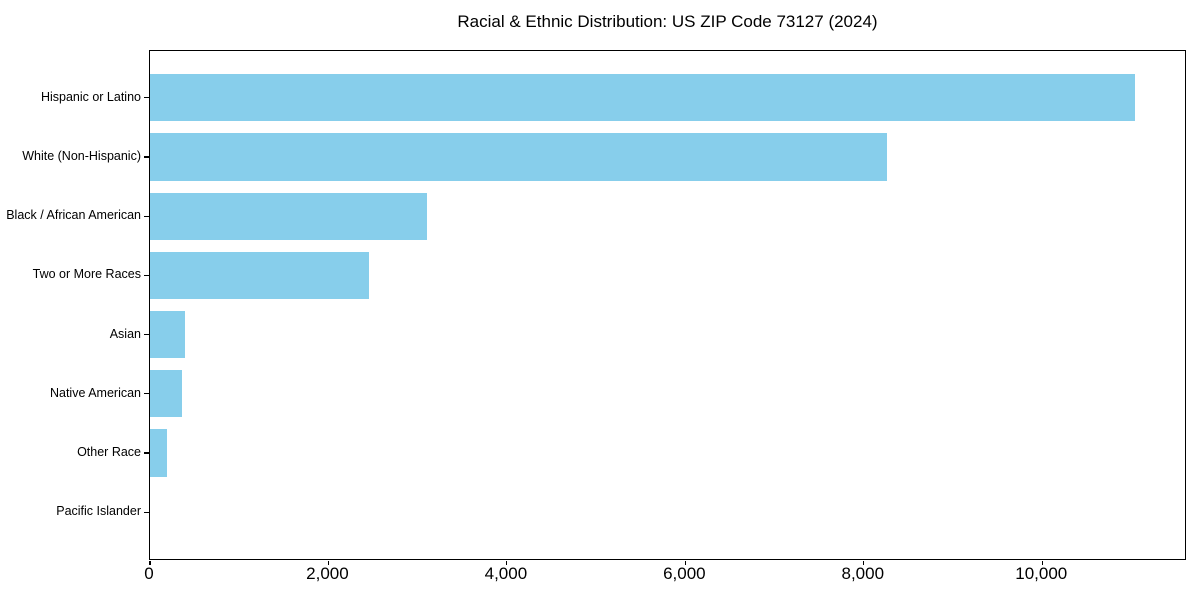 Image resolution: width=1200 pixels, height=600 pixels. I want to click on x-axis-tick-label: 2,000, so click(327, 573).